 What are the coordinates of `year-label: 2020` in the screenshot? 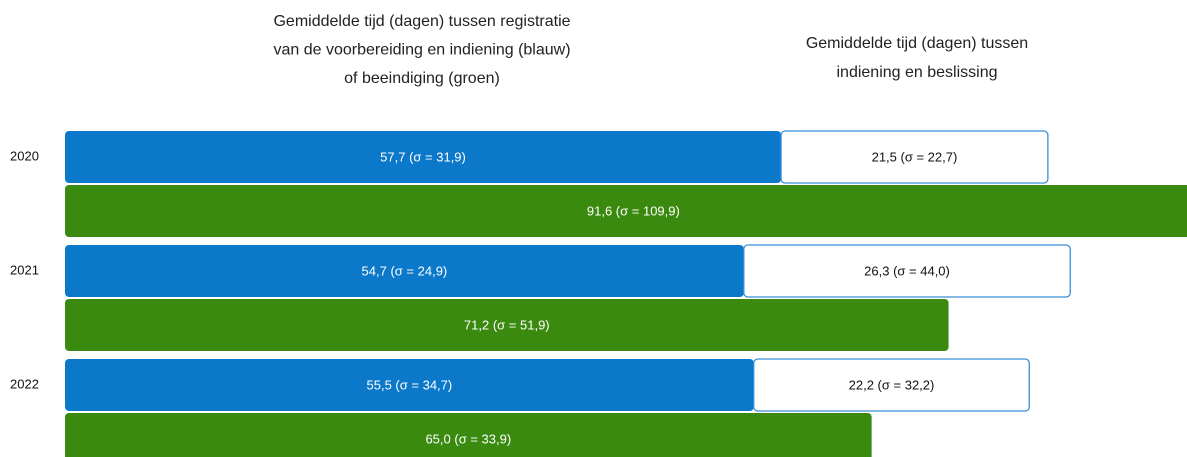 It's located at (24, 155).